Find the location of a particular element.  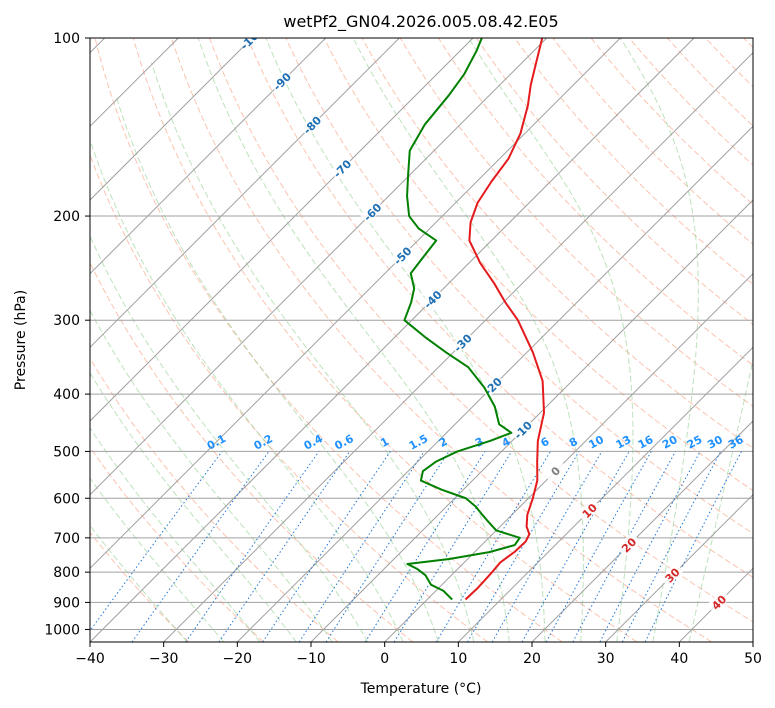

y-tick-label: 600 is located at coordinates (66, 499).